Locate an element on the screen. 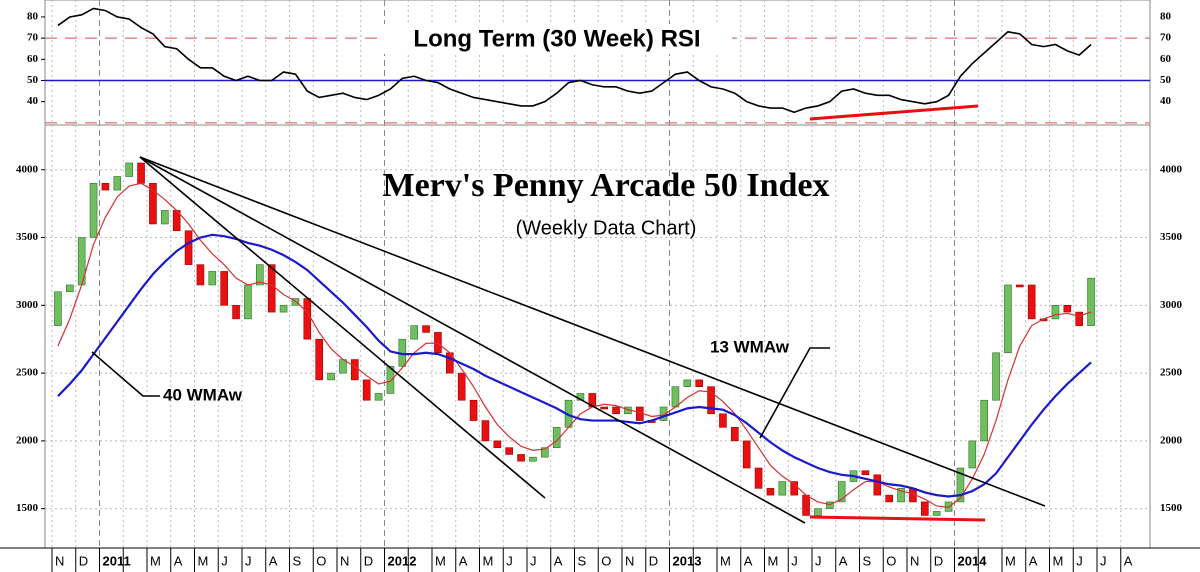 Image resolution: width=1200 pixels, height=572 pixels. chart-title: Merv's Penny Arcade 50 Index is located at coordinates (605, 185).